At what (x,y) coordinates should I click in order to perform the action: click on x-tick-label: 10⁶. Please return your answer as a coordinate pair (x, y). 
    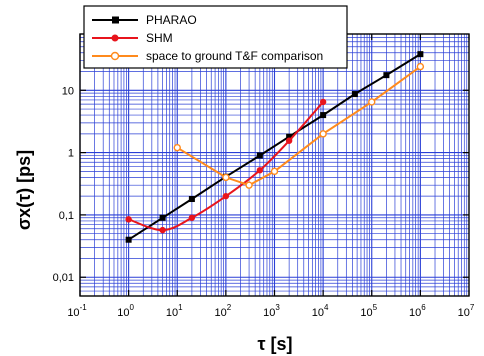
    Looking at the image, I should click on (417, 311).